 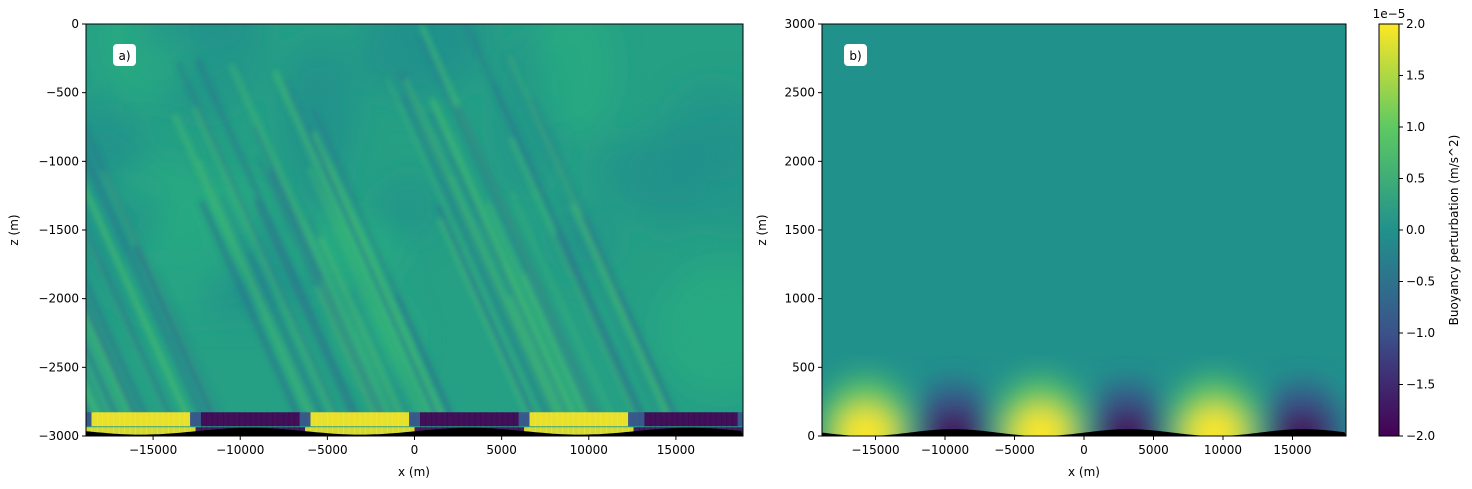 I want to click on panel-a-ylabel: z (m), so click(x=14, y=229).